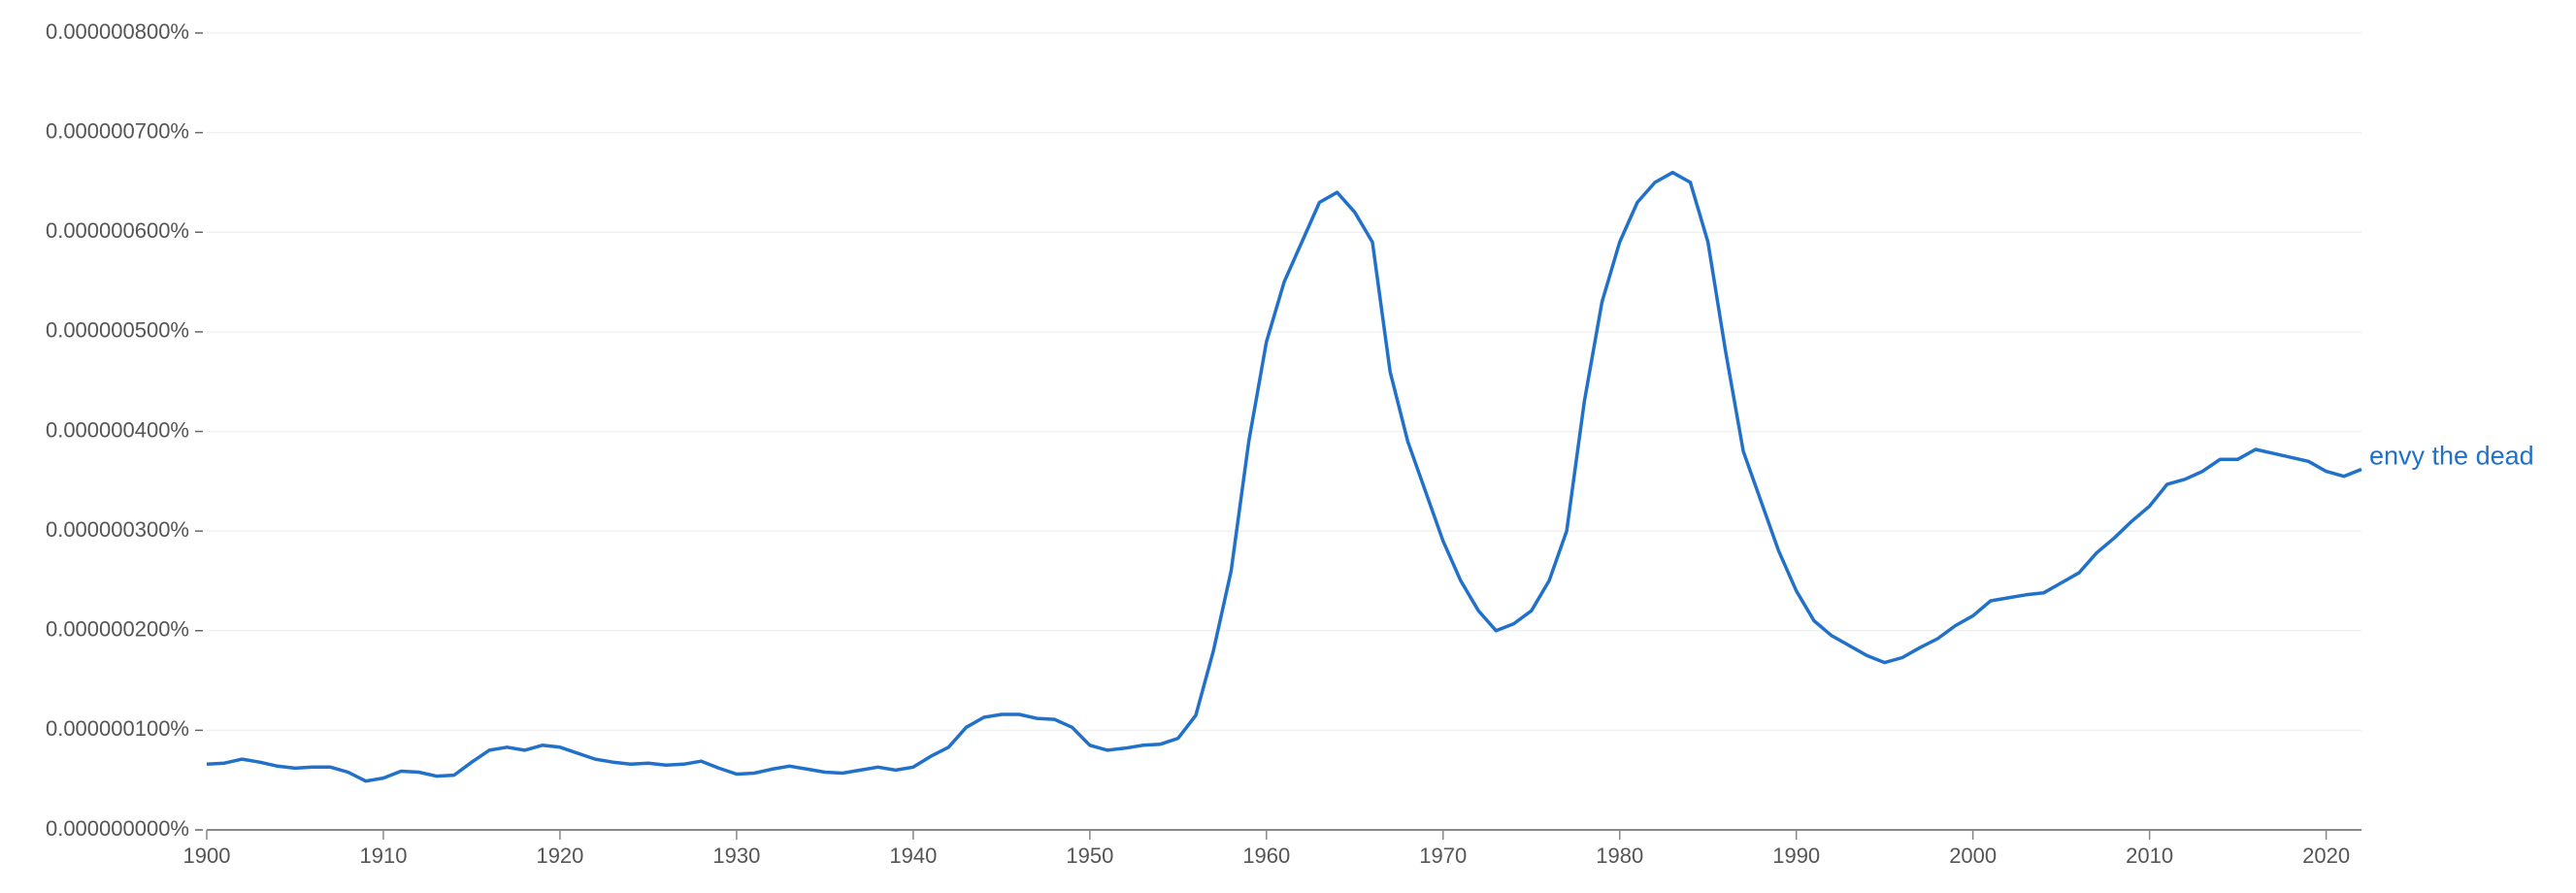  I want to click on y-tick-label: 0.000000100%, so click(118, 729).